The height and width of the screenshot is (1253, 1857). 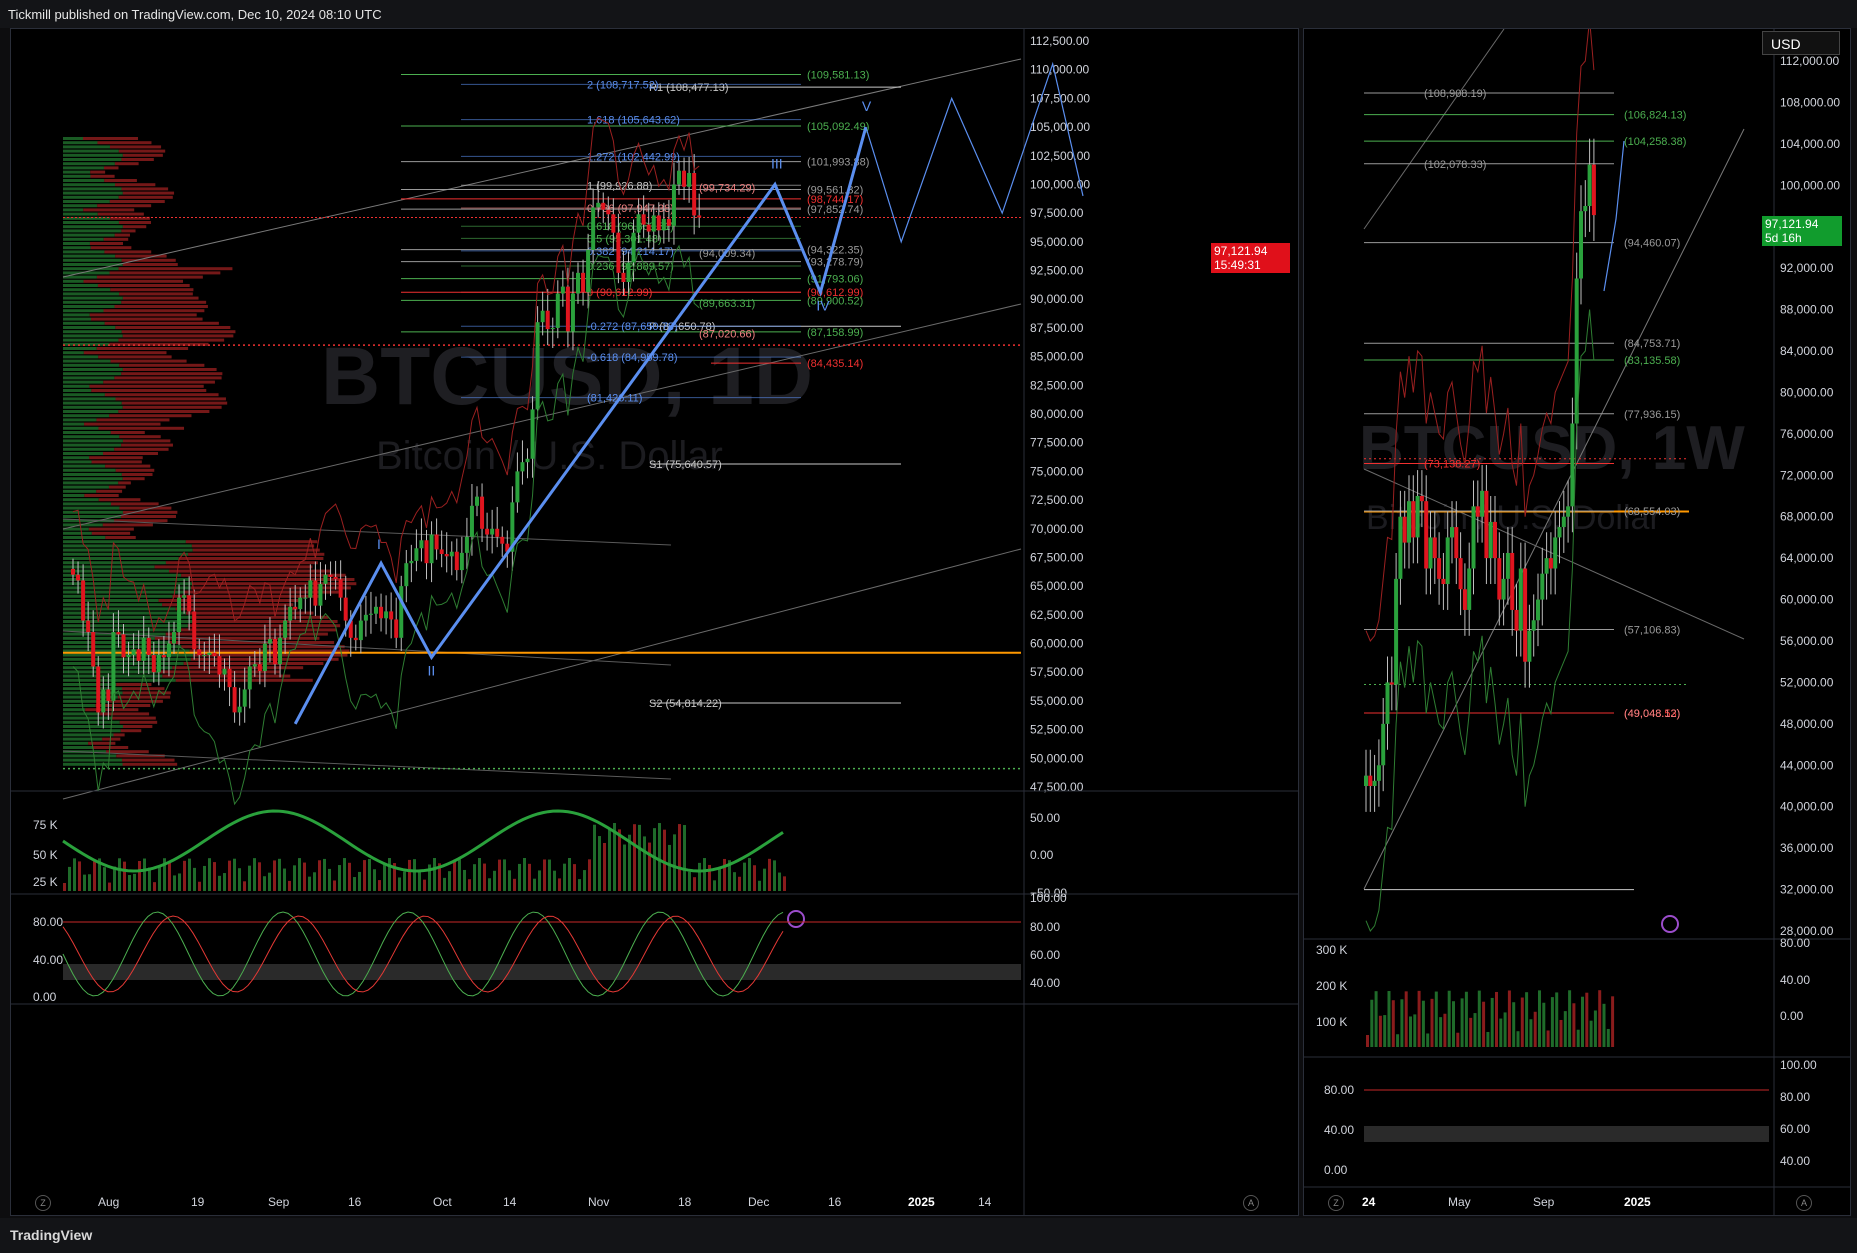 I want to click on osc2-right-tick: 60.00, so click(x=1795, y=1129).